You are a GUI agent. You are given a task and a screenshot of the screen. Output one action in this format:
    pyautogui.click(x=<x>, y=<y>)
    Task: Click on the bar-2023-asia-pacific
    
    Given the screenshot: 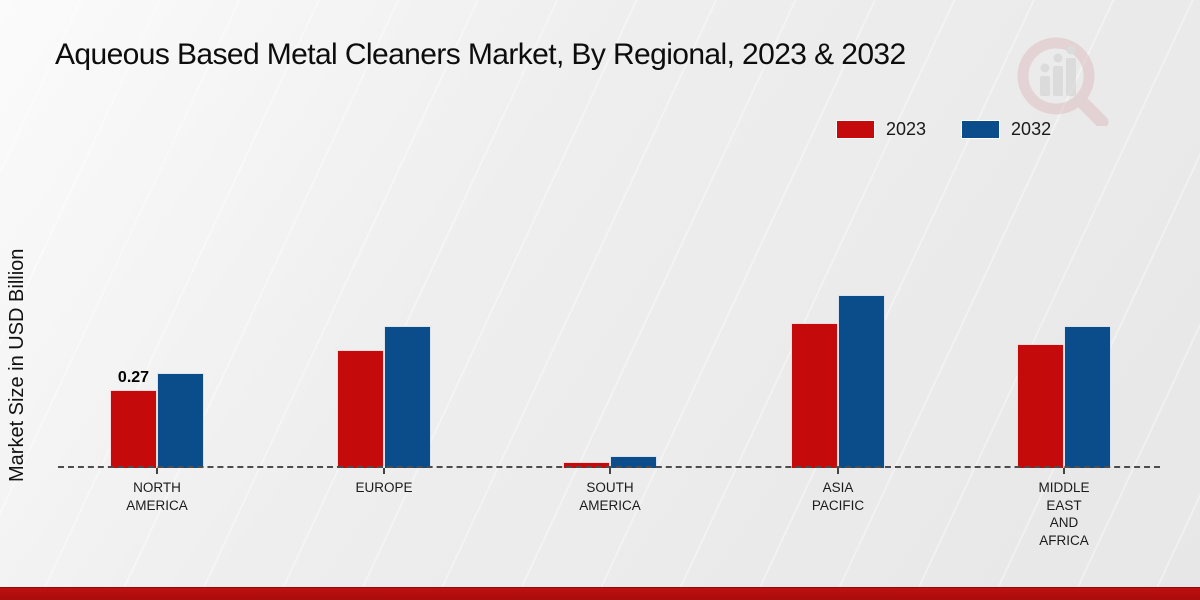 What is the action you would take?
    pyautogui.click(x=814, y=395)
    